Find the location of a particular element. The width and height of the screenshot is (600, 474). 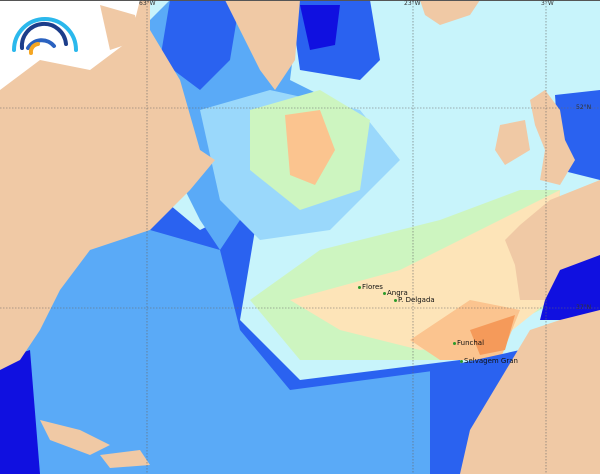

lat-label-37n: 37°N is located at coordinates (584, 307).